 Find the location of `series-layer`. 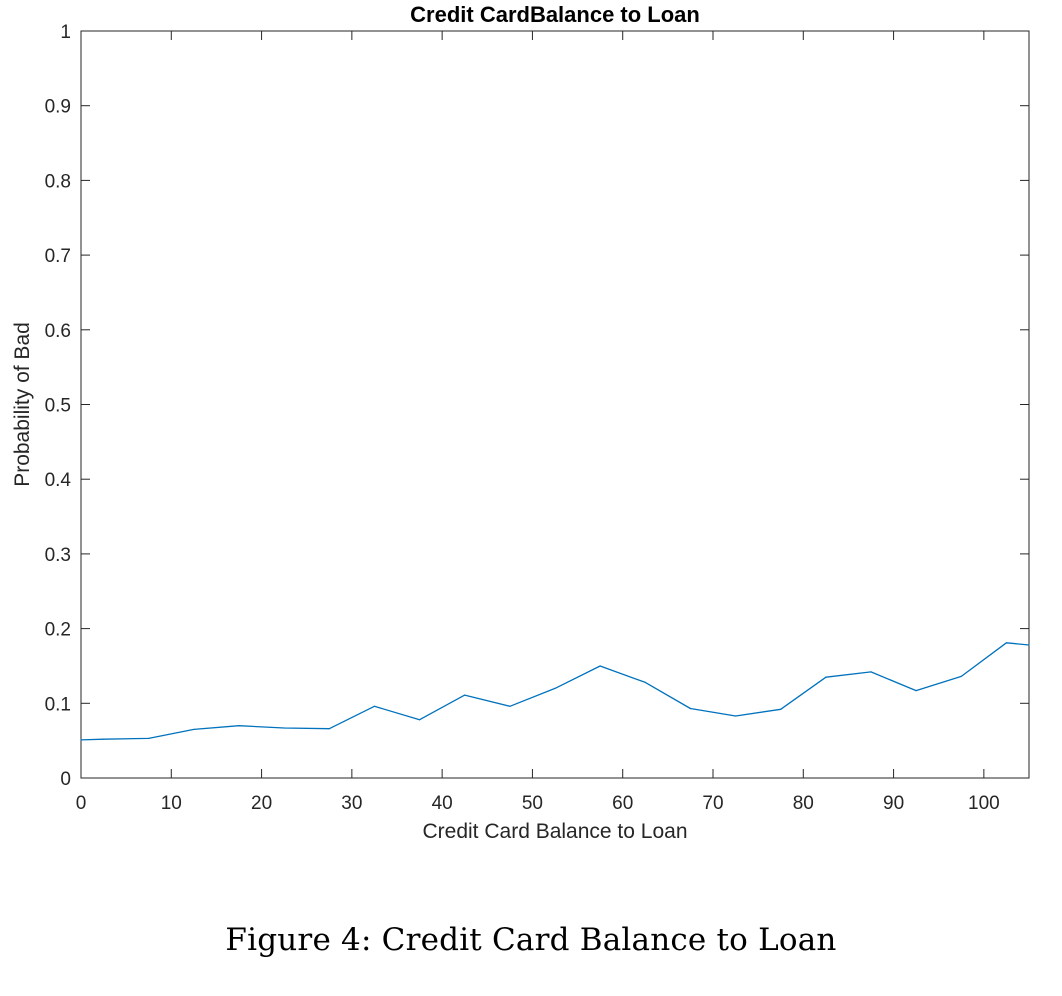

series-layer is located at coordinates (555, 691).